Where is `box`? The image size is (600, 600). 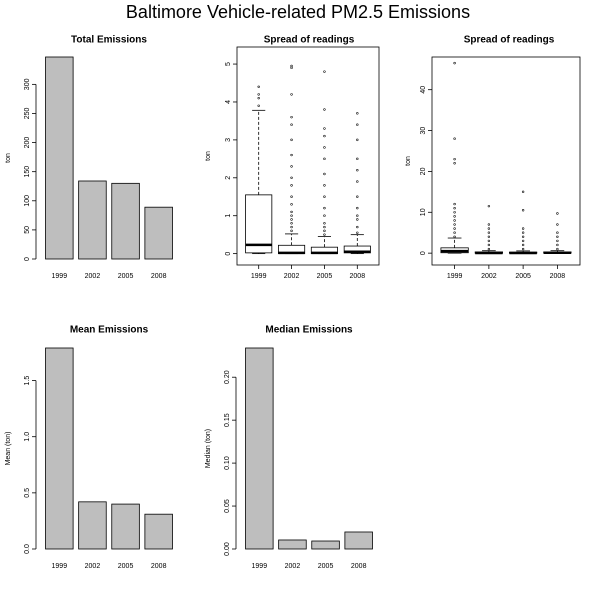 box is located at coordinates (259, 224).